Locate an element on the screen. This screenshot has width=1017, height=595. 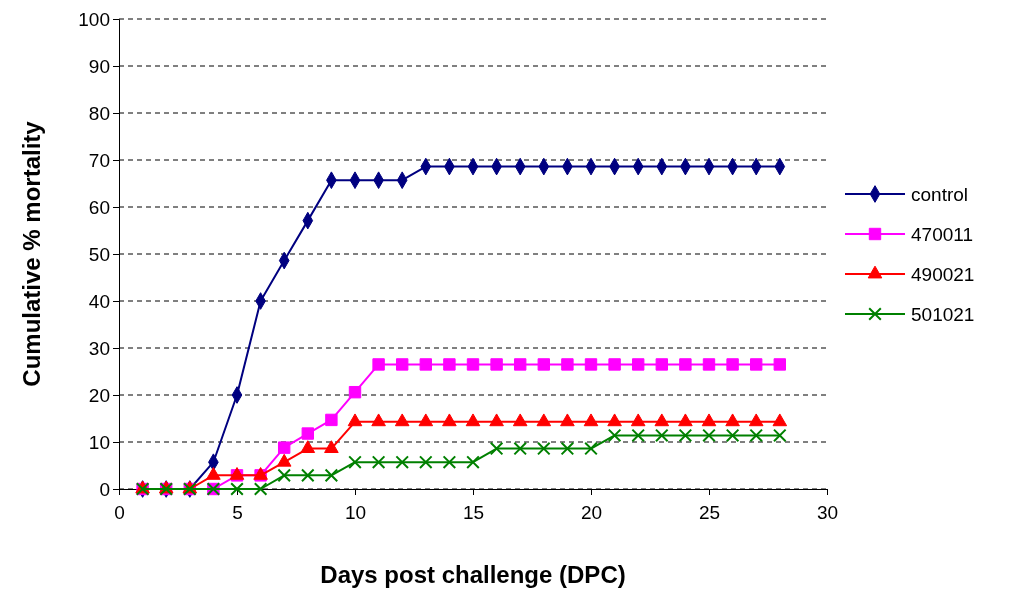
y-tick-label: 100 is located at coordinates (94, 19).